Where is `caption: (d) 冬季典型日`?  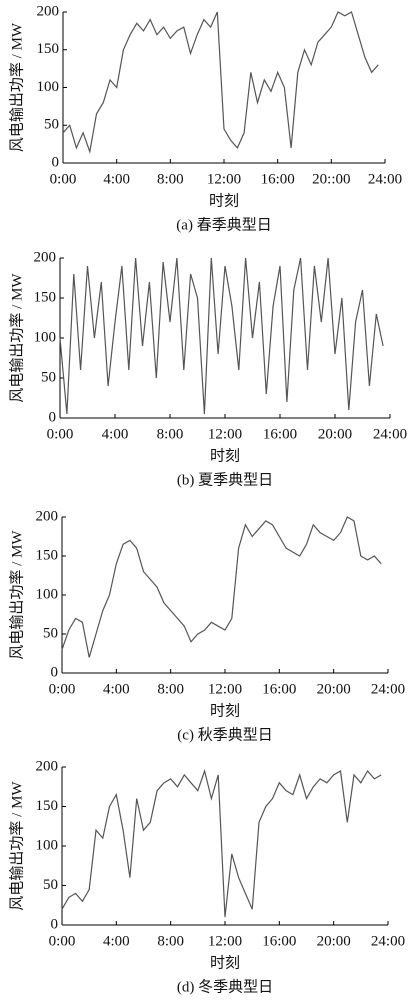
caption: (d) 冬季典型日 is located at coordinates (225, 986).